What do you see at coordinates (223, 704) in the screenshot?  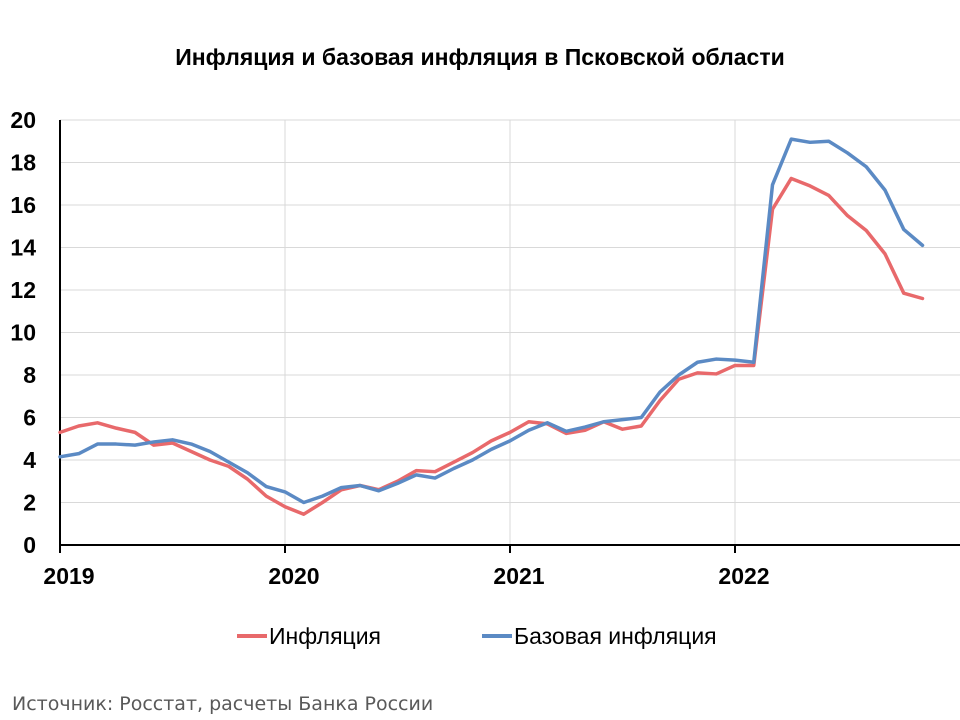 I see `source-note: Источник: Росстат, расчеты Банка России` at bounding box center [223, 704].